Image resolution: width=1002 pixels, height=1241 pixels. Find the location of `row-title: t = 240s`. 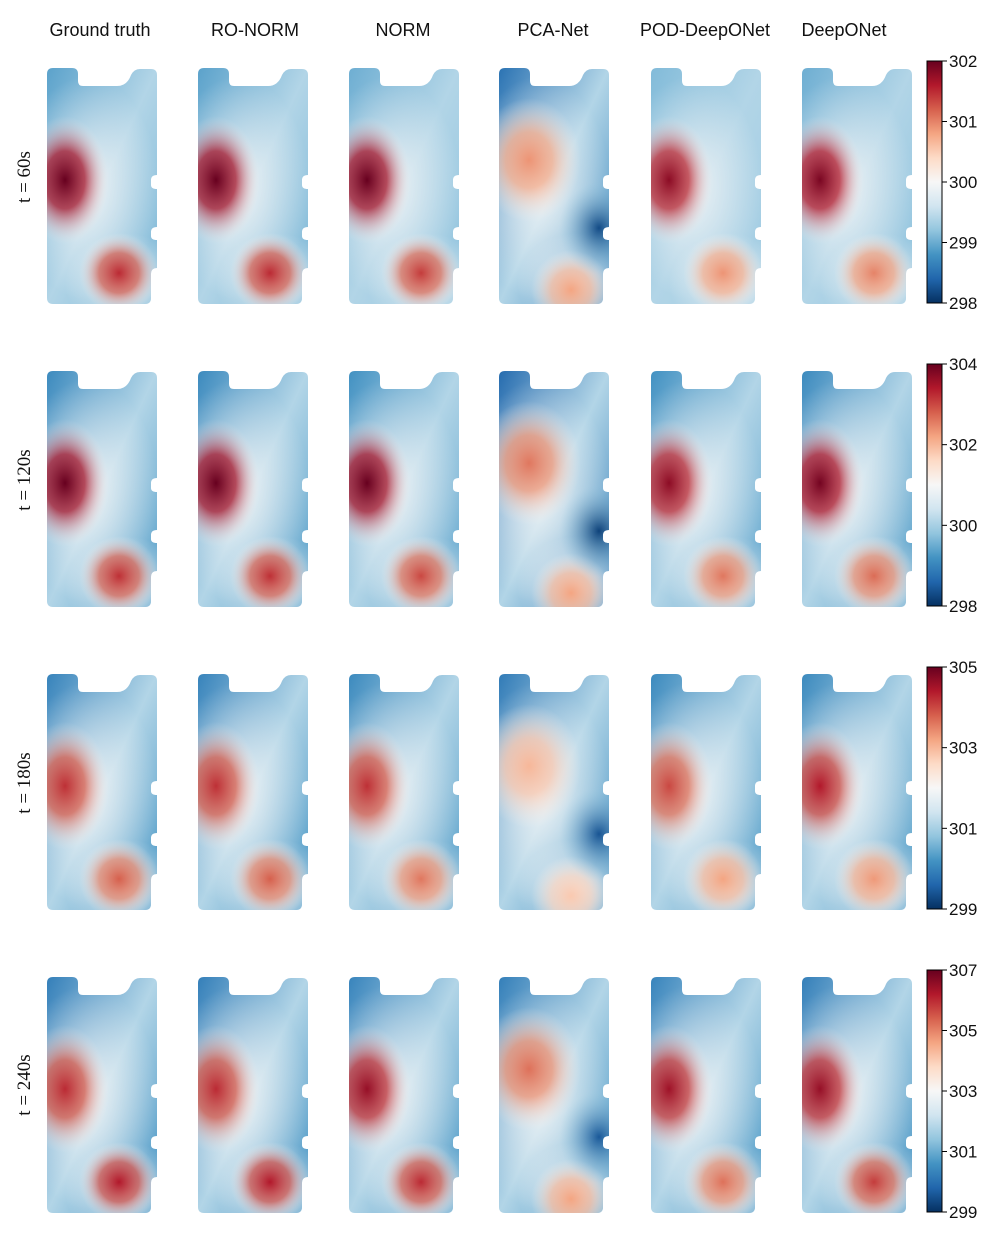

row-title: t = 240s is located at coordinates (24, 1084).